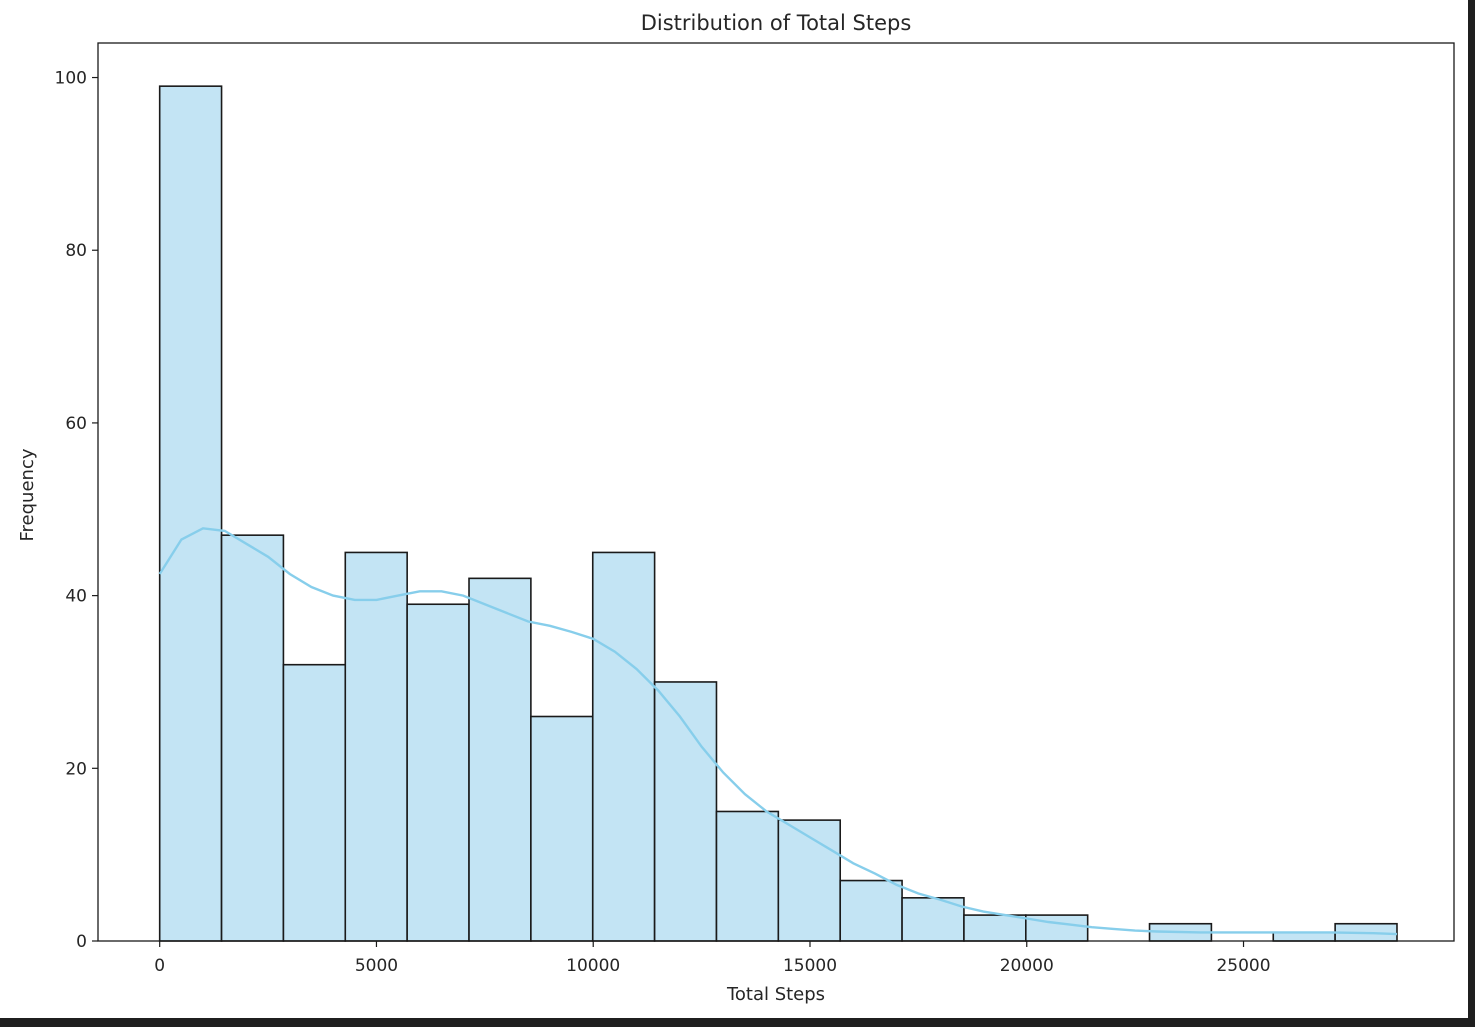 This screenshot has height=1027, width=1475. What do you see at coordinates (1027, 966) in the screenshot?
I see `x-tick-label-4: 20000` at bounding box center [1027, 966].